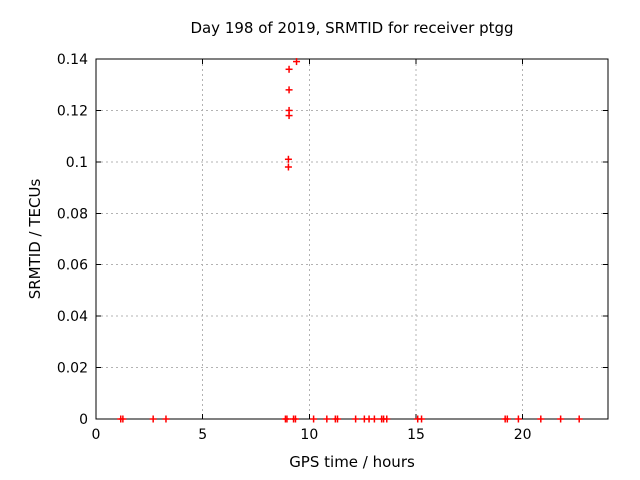 This screenshot has height=480, width=640. I want to click on svg-text: 0.06, so click(72, 266).